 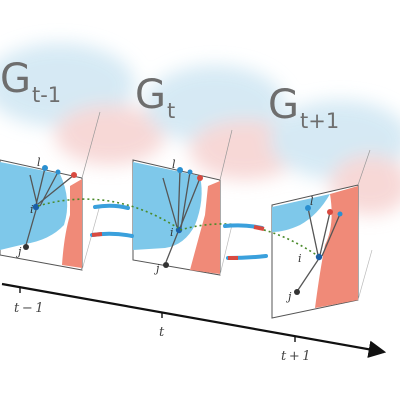 I want to click on temporal-links, so click(x=178, y=229).